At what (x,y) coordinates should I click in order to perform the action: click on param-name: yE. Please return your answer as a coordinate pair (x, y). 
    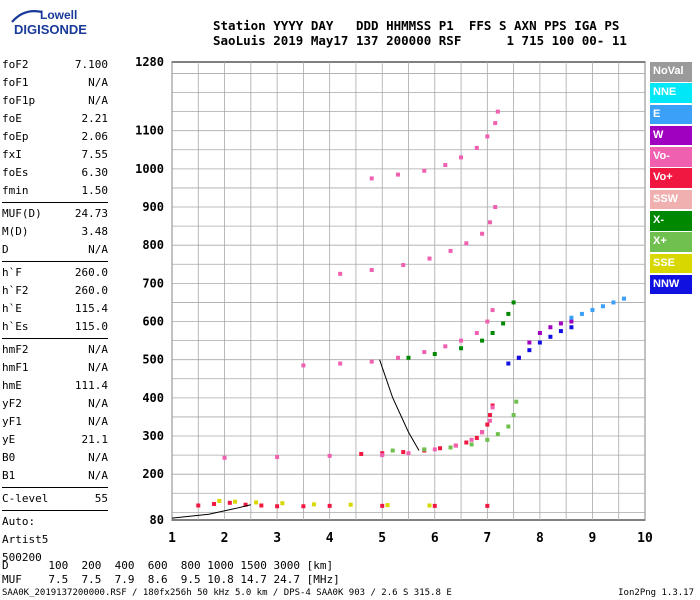
    Looking at the image, I should click on (9, 439).